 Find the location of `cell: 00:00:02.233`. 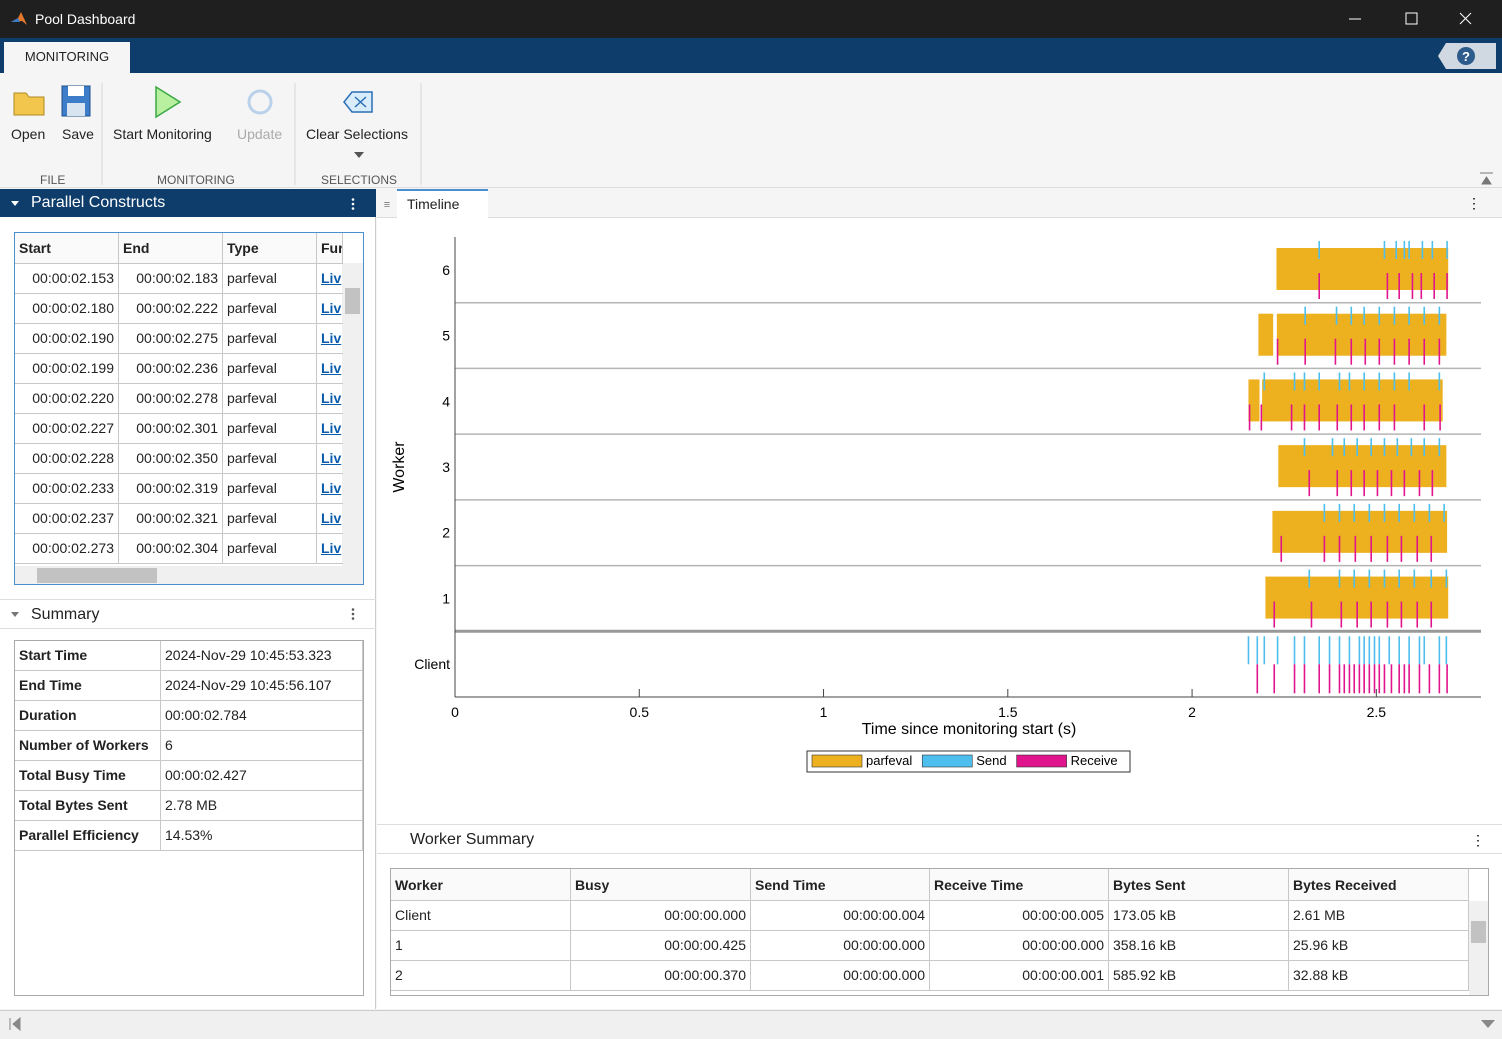

cell: 00:00:02.233 is located at coordinates (67, 489).